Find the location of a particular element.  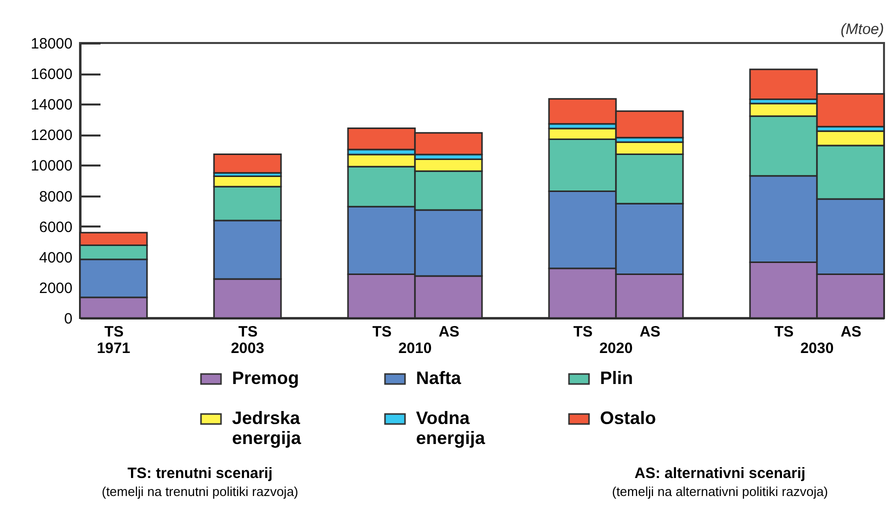

legend-label: Nafta is located at coordinates (439, 378).